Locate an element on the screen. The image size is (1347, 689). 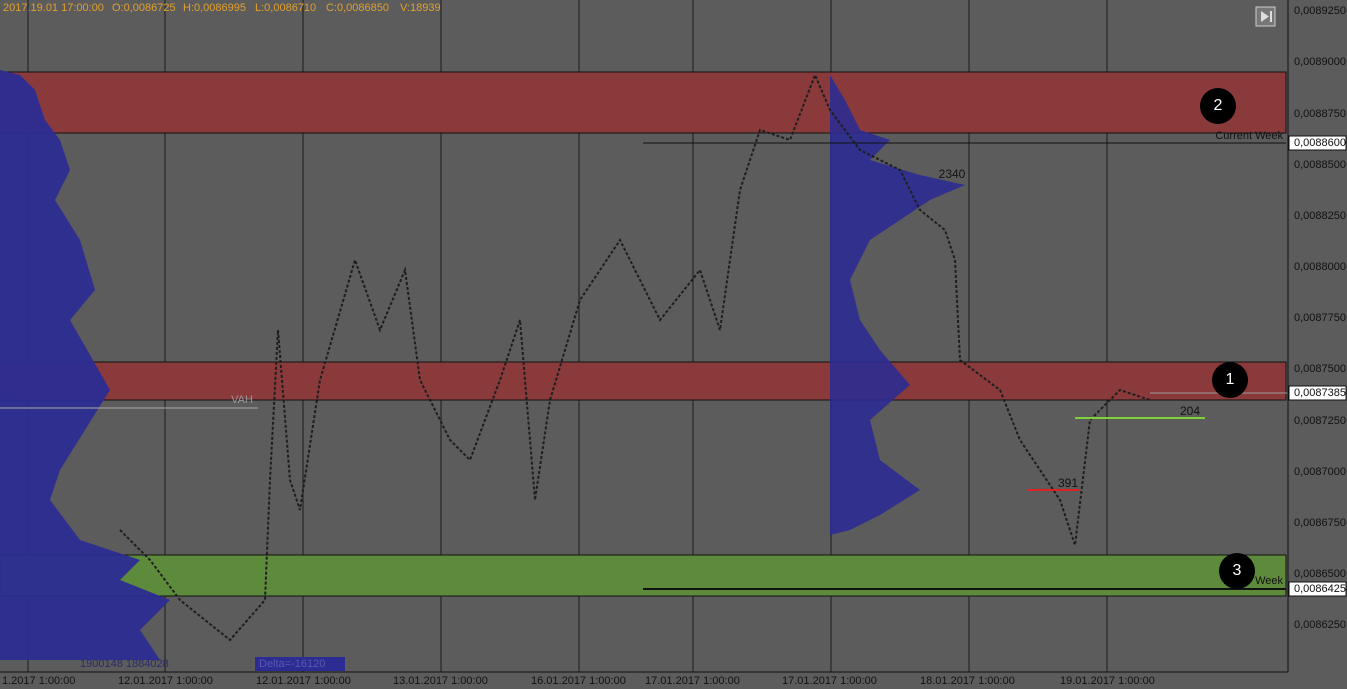
scroll-icon is located at coordinates (1266, 16).